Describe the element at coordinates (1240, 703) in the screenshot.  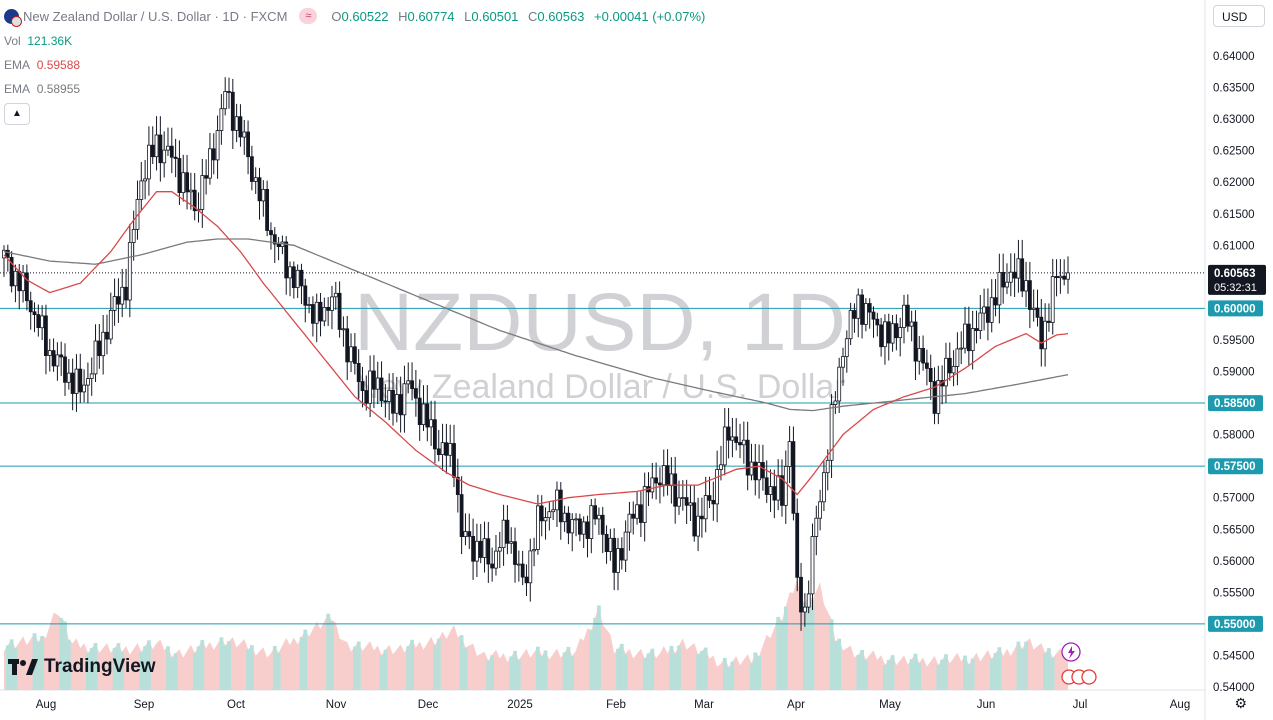
I see `settings-gear-icon: ⚙` at that location.